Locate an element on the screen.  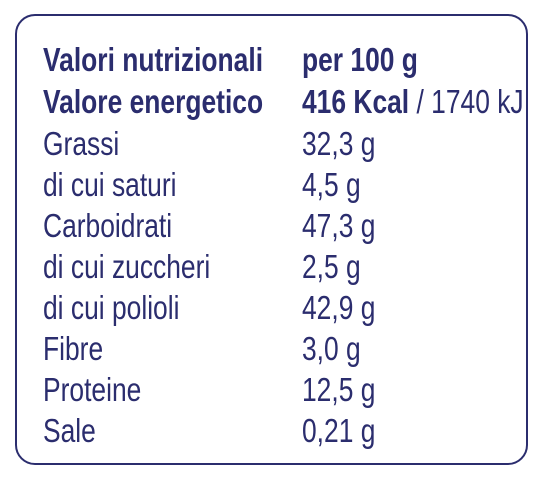
energy-kcal: 416 Kcal is located at coordinates (356, 101).